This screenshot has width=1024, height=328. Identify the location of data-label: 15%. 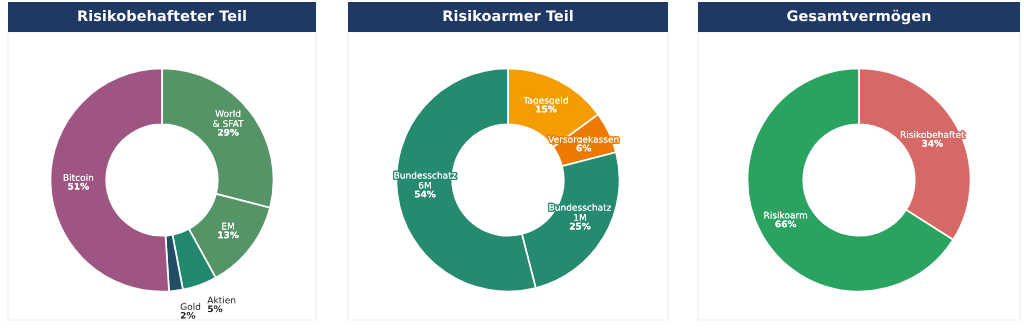
(546, 109).